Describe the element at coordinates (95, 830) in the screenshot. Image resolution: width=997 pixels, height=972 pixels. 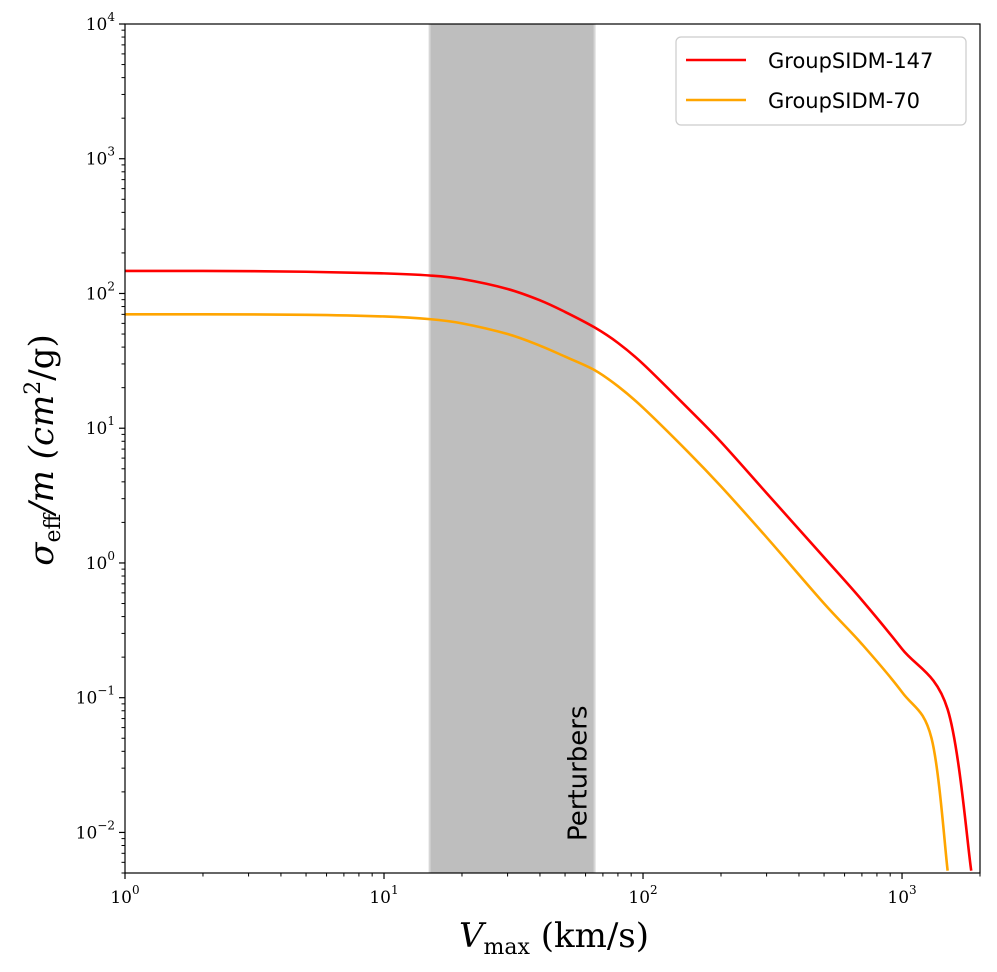
I see `y-tick-label: 10⁻²` at that location.